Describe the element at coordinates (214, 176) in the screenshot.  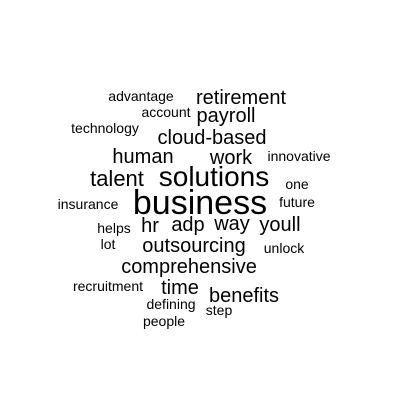
I see `word-solutions: solutions` at that location.